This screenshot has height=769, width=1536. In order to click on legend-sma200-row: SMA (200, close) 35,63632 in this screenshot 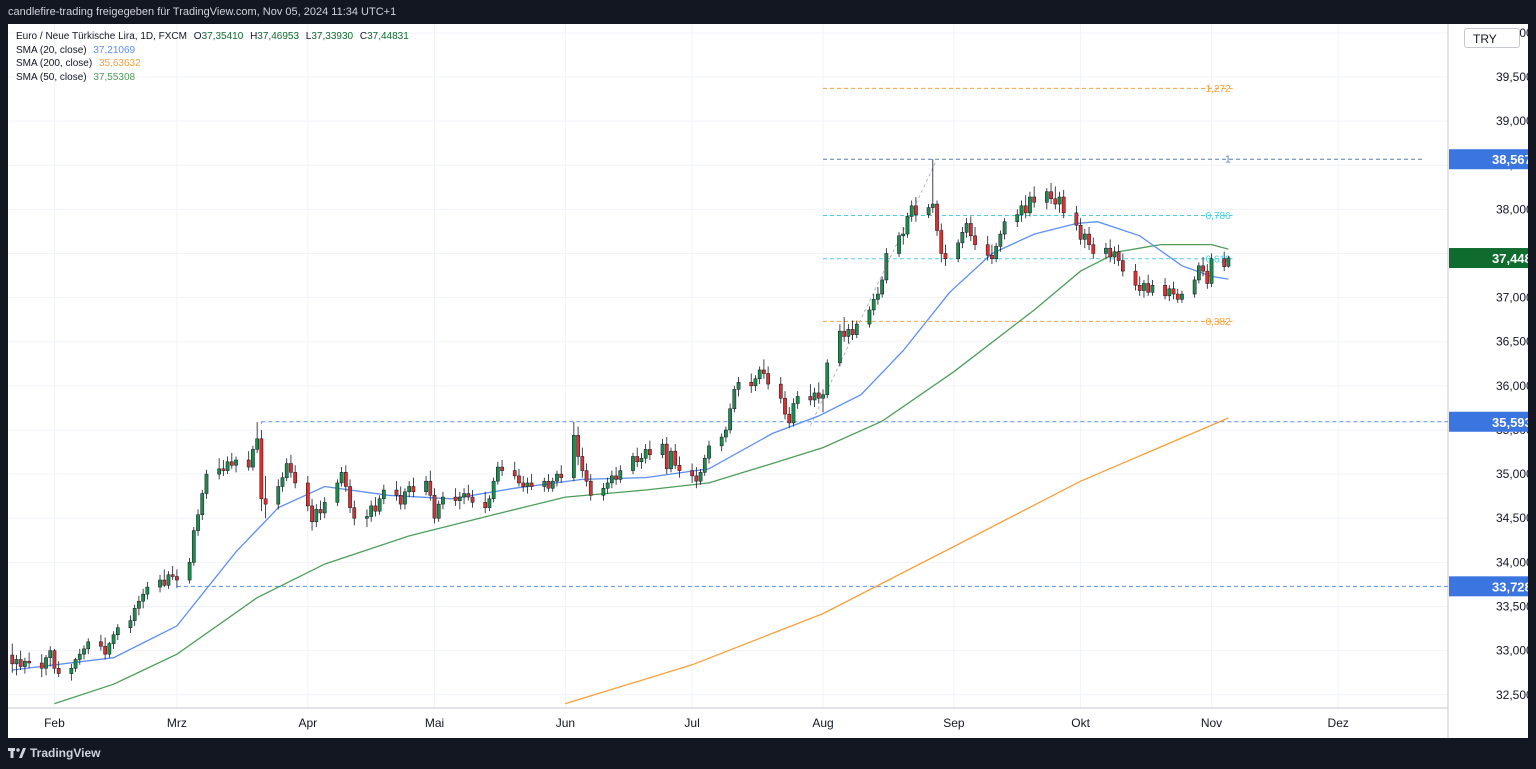, I will do `click(216, 64)`.